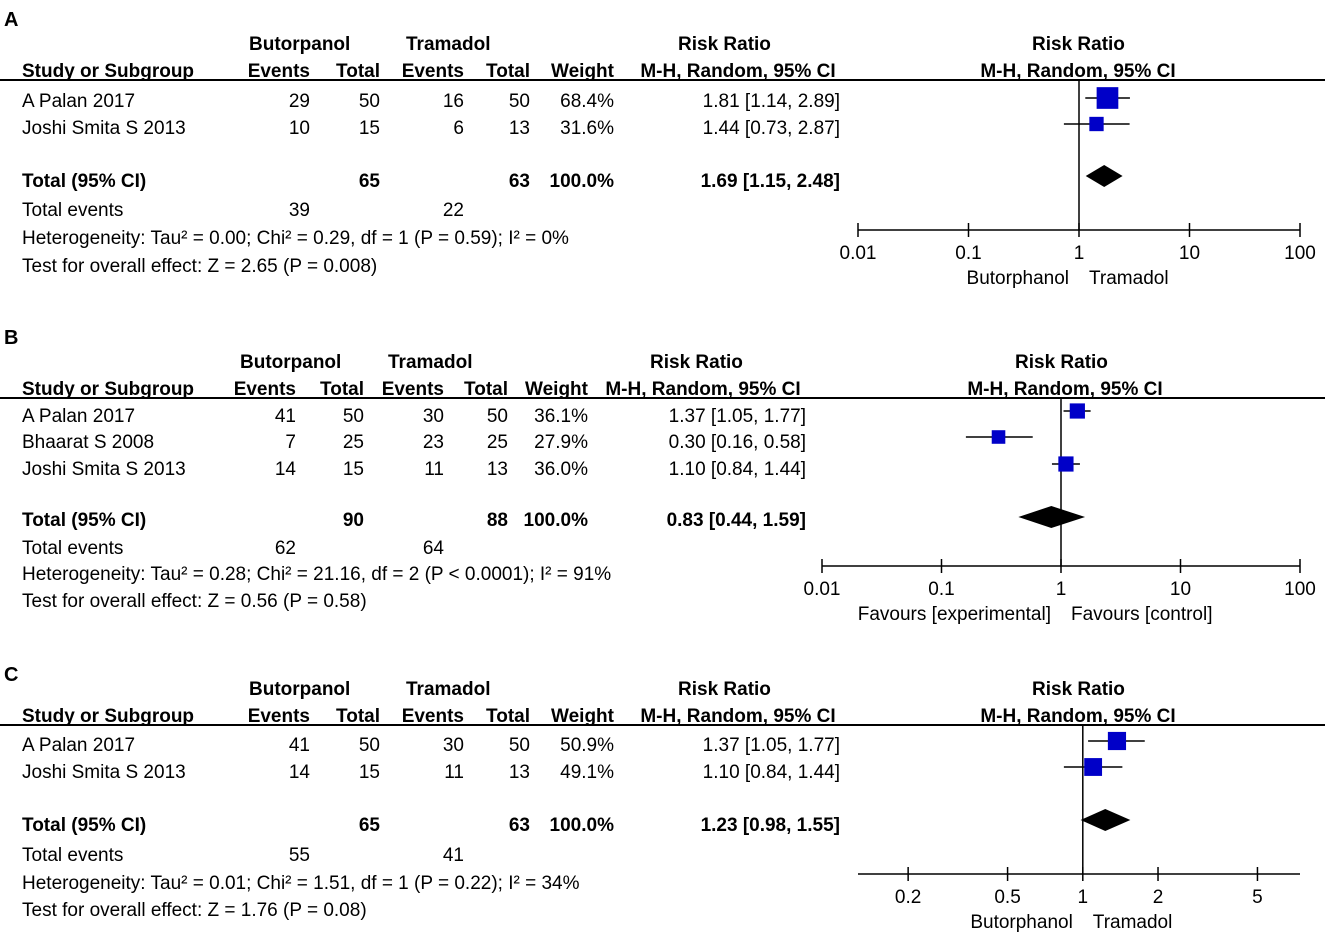 The width and height of the screenshot is (1325, 939). I want to click on study-total1: 25, so click(353, 442).